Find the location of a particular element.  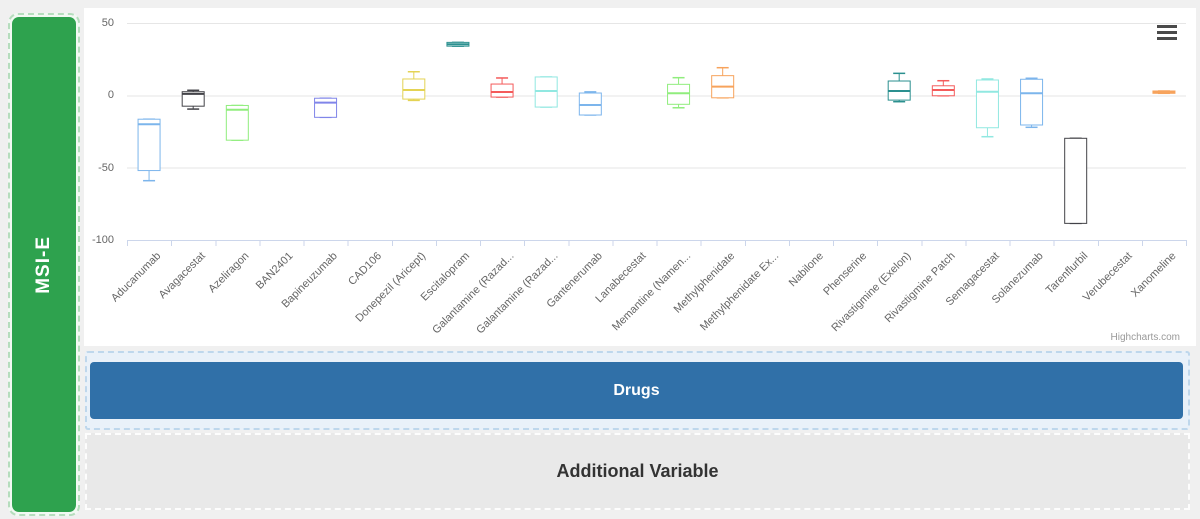

y-variable-drop-zone: MSI-E is located at coordinates (44, 264).